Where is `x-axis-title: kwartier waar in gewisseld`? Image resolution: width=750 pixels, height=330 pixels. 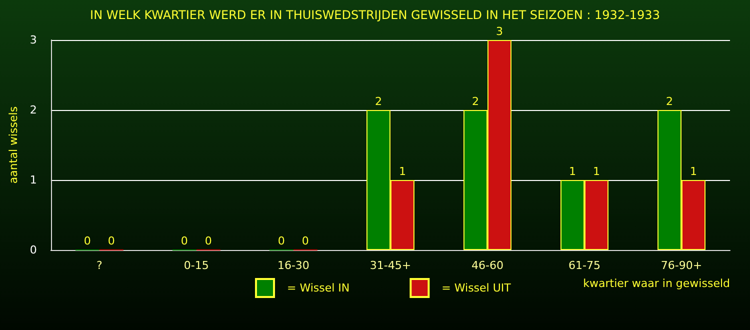 x-axis-title: kwartier waar in gewisseld is located at coordinates (656, 283).